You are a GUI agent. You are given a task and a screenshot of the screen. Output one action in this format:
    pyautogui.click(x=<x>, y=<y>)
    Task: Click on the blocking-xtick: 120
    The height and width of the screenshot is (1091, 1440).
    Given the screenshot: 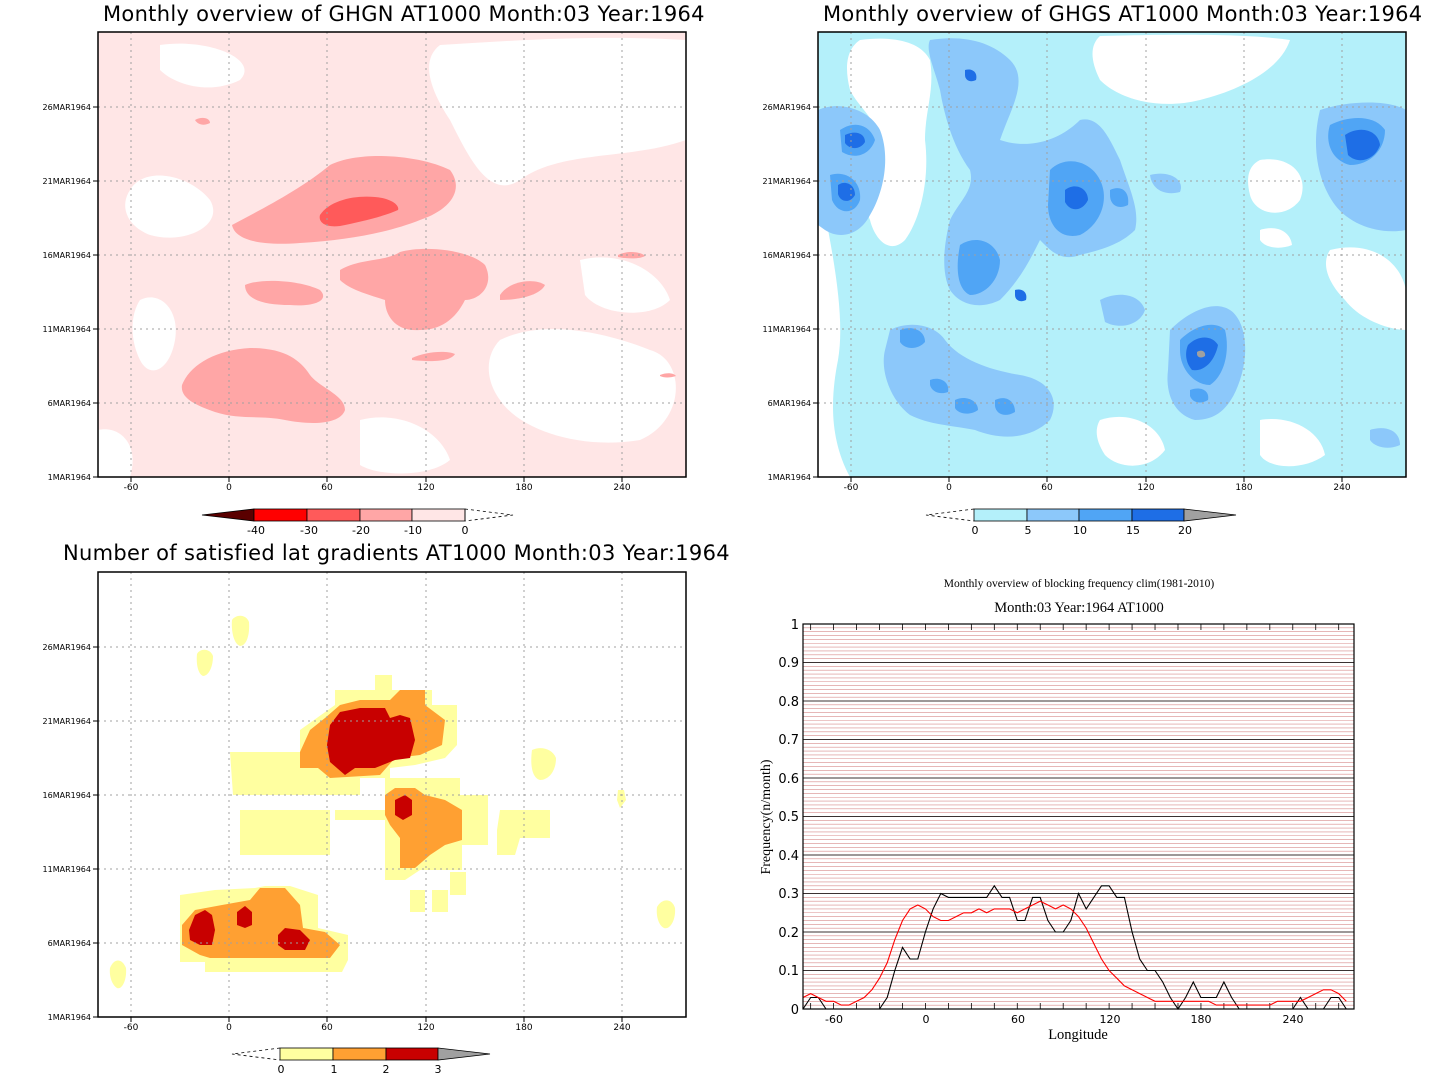 What is the action you would take?
    pyautogui.click(x=1110, y=1019)
    